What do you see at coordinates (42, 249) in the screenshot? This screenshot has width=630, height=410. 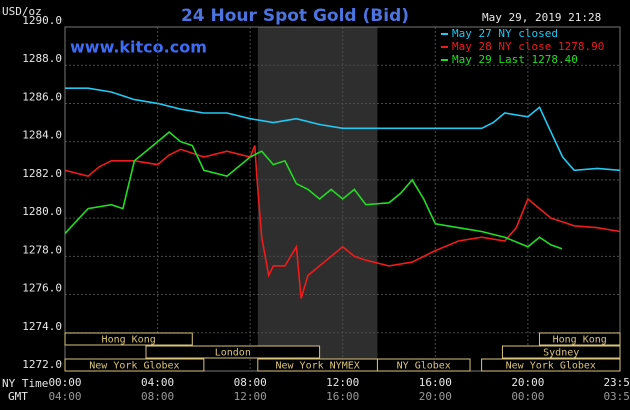 I see `y-tick-label: 1278.0` at bounding box center [42, 249].